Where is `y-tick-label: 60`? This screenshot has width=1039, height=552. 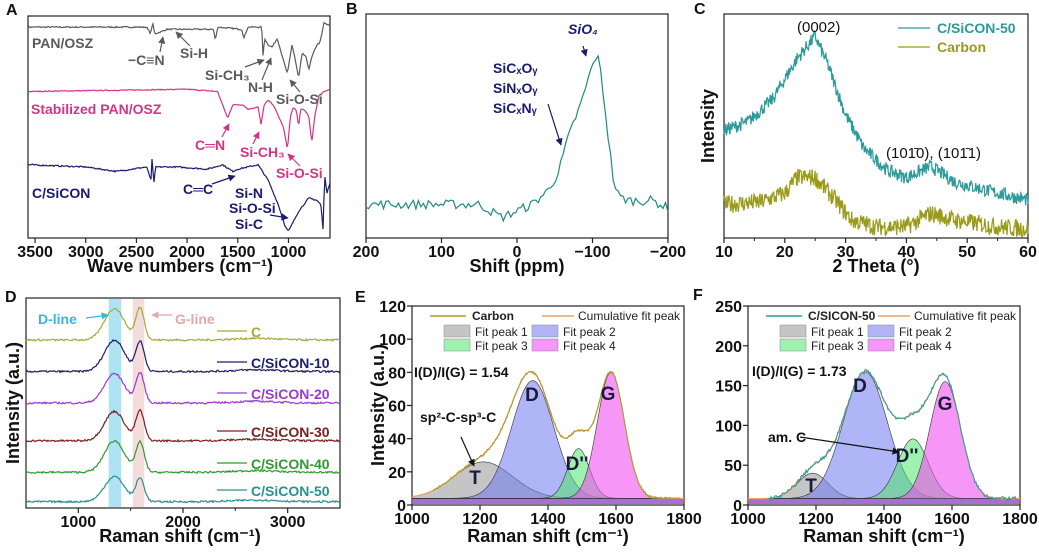
y-tick-label: 60 is located at coordinates (397, 407).